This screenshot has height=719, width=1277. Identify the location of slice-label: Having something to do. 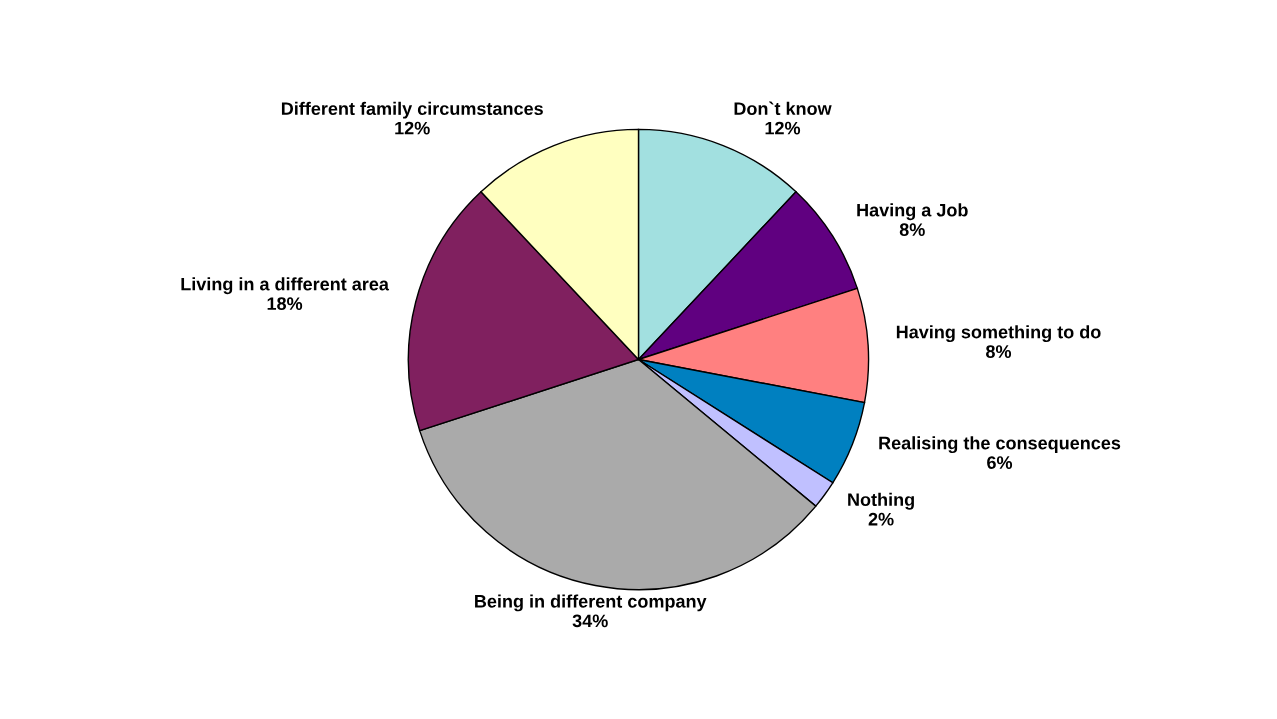
(998, 334).